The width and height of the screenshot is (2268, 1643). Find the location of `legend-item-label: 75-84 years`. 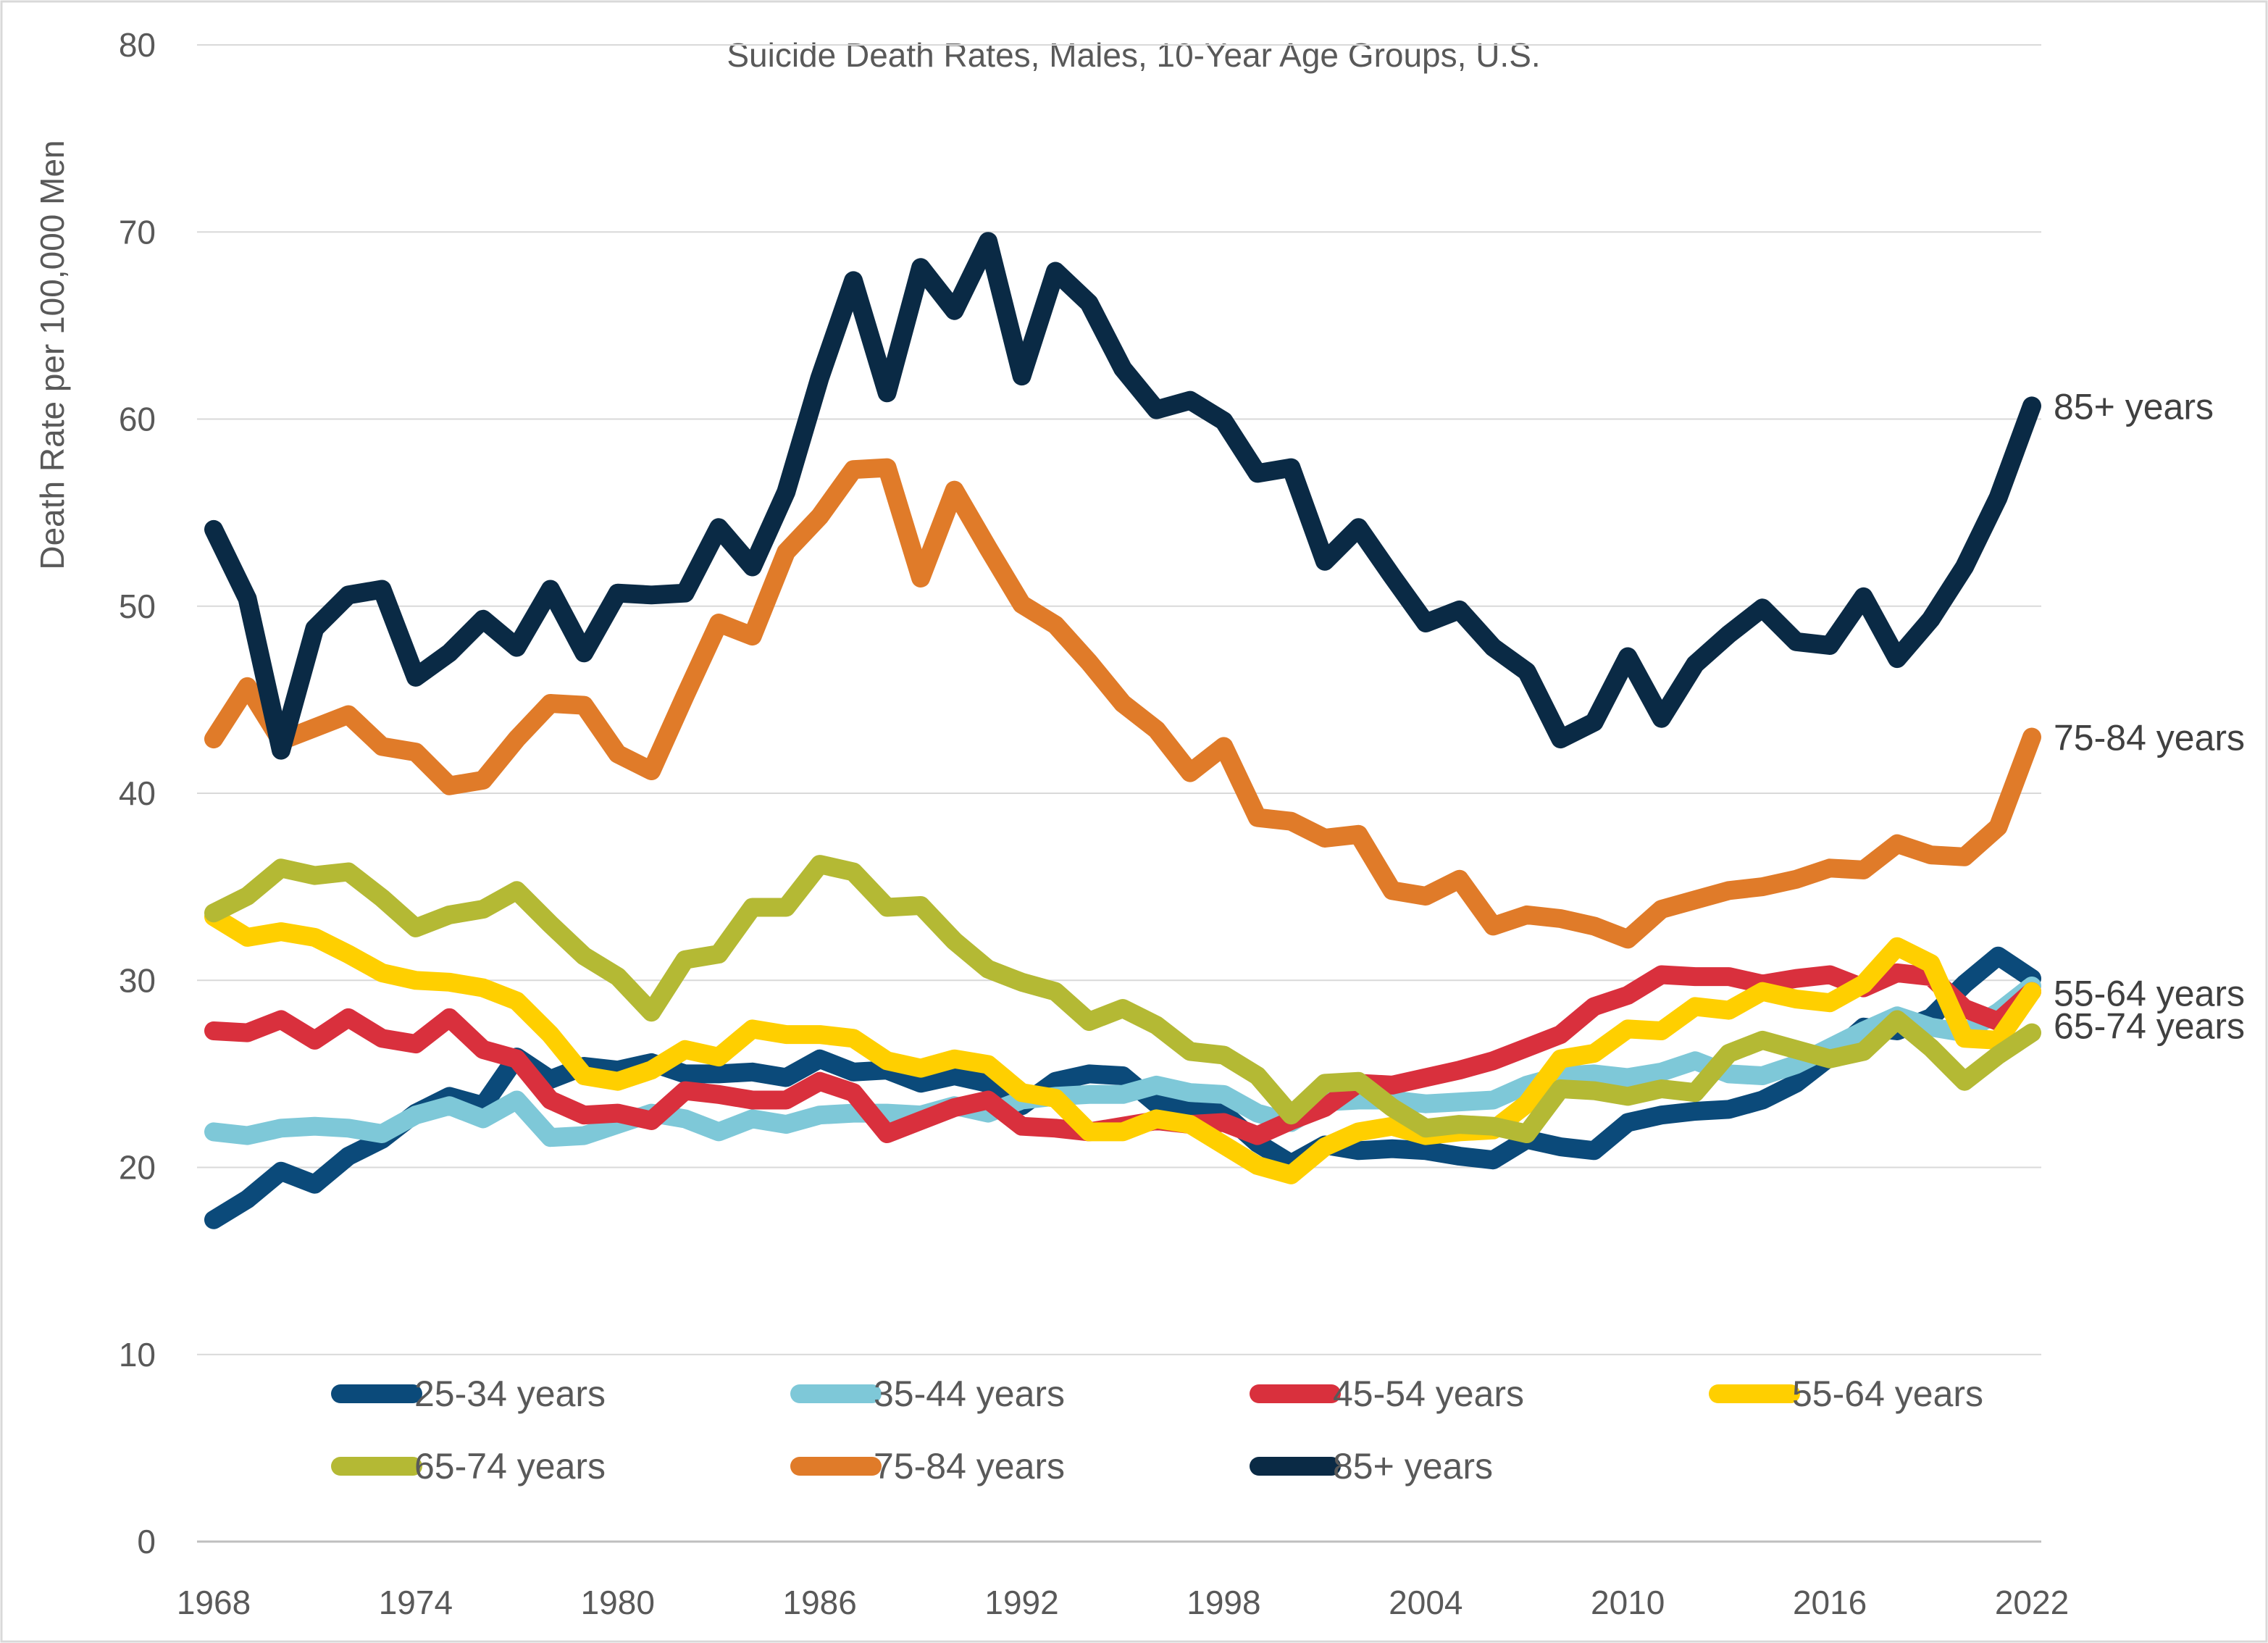

legend-item-label: 75-84 years is located at coordinates (970, 1466).